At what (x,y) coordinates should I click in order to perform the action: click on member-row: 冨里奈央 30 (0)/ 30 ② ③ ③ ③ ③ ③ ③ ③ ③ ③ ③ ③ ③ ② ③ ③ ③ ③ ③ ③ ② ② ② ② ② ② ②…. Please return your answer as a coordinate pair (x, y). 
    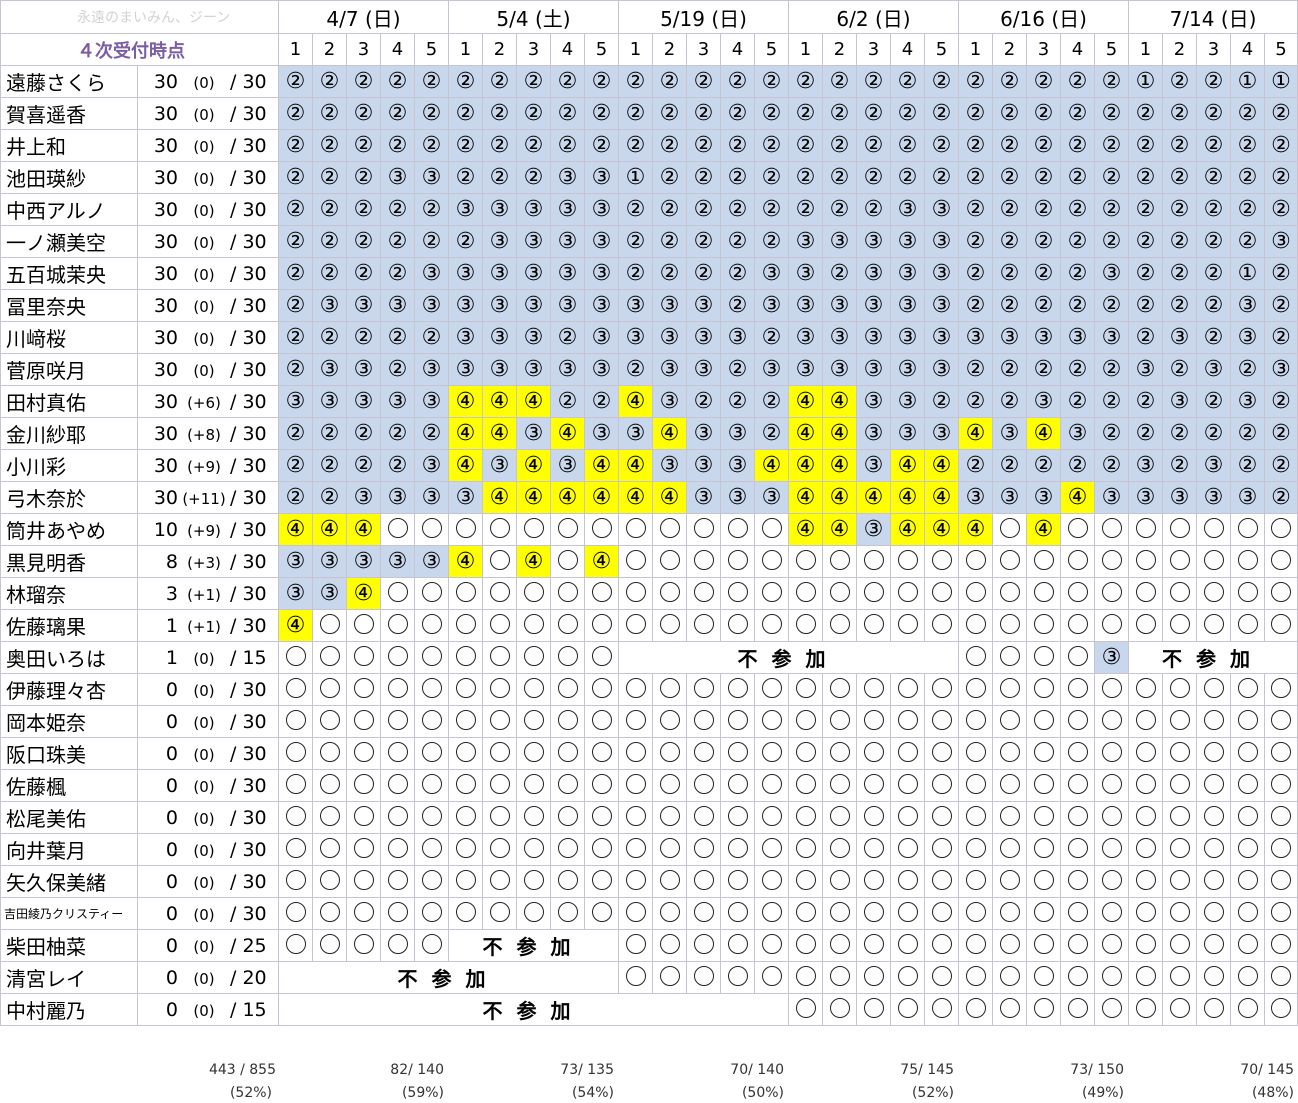
    Looking at the image, I should click on (649, 305).